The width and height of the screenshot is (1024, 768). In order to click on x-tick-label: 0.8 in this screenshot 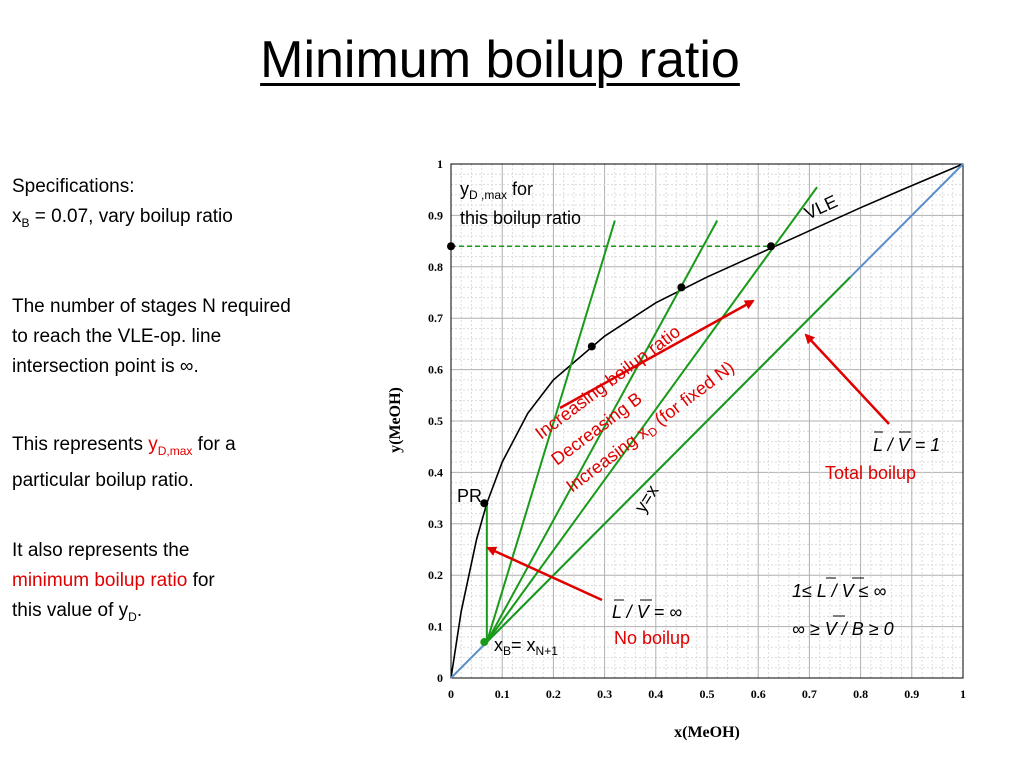, I will do `click(860, 694)`.